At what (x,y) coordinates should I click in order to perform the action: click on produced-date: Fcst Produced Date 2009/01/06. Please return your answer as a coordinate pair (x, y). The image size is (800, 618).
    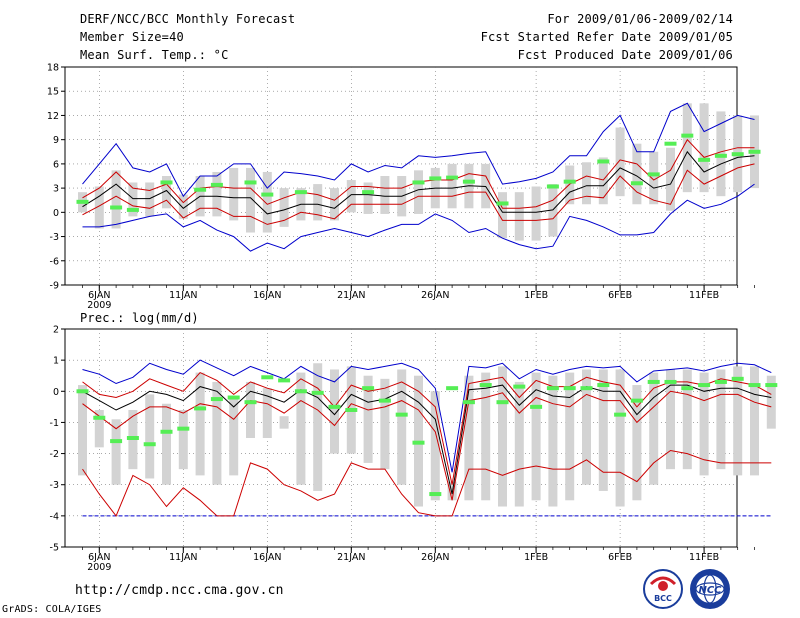
    Looking at the image, I should click on (625, 55).